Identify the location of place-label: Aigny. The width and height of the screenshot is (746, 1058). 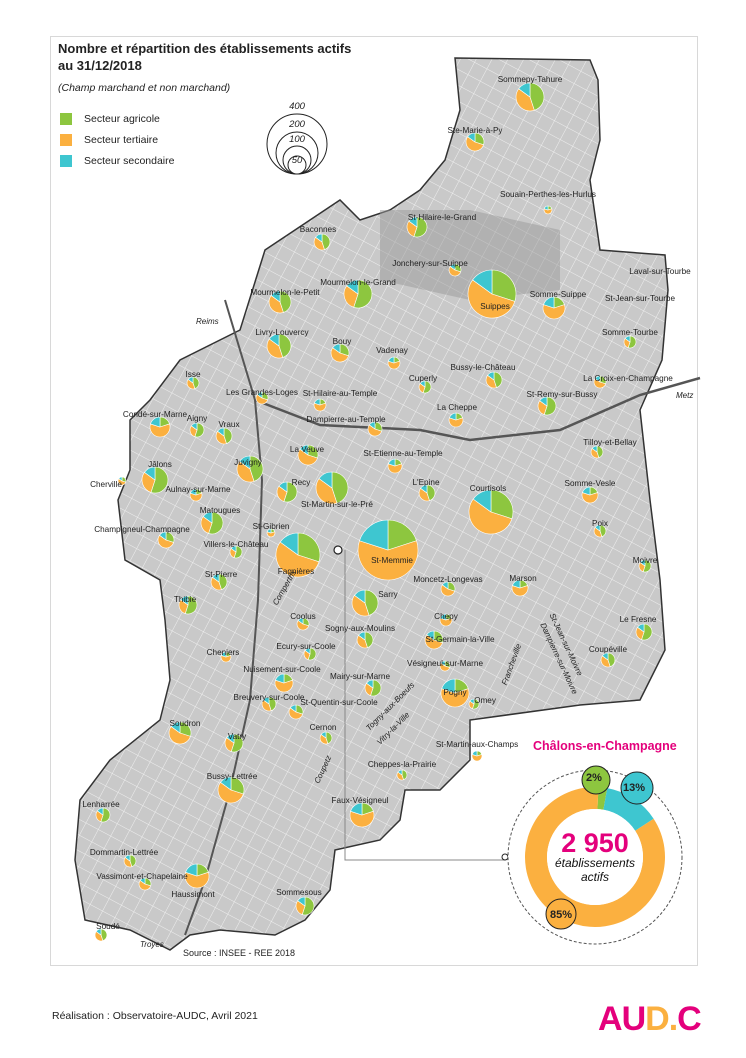
(197, 418).